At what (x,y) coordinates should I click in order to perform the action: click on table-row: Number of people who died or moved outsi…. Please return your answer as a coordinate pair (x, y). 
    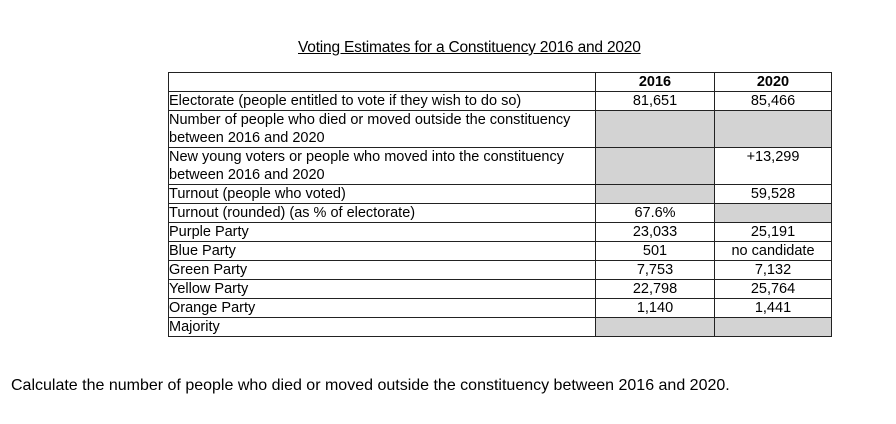
    Looking at the image, I should click on (500, 129).